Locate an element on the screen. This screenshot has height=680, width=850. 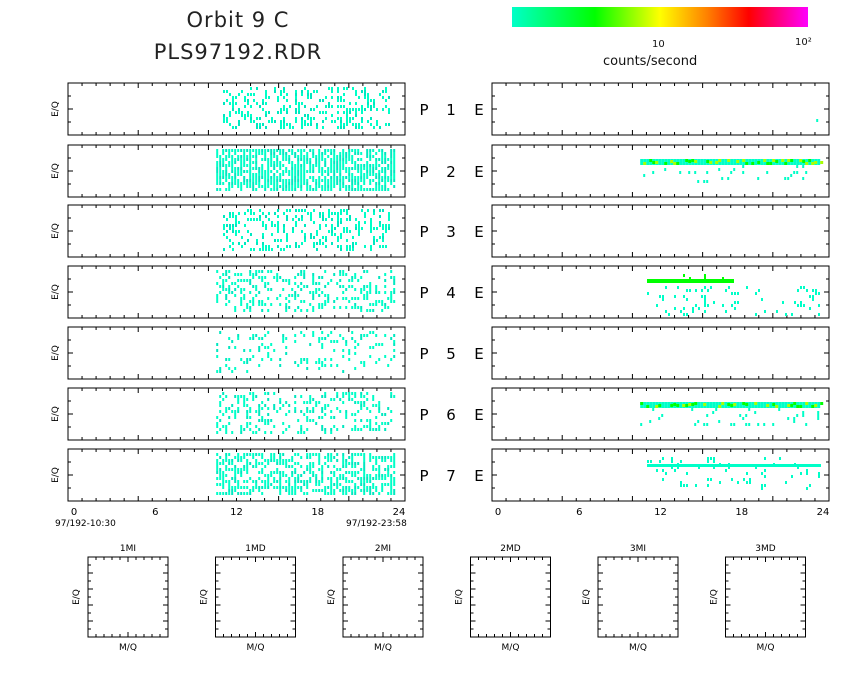
mq-panel-xlabel: M/Q is located at coordinates (383, 648).